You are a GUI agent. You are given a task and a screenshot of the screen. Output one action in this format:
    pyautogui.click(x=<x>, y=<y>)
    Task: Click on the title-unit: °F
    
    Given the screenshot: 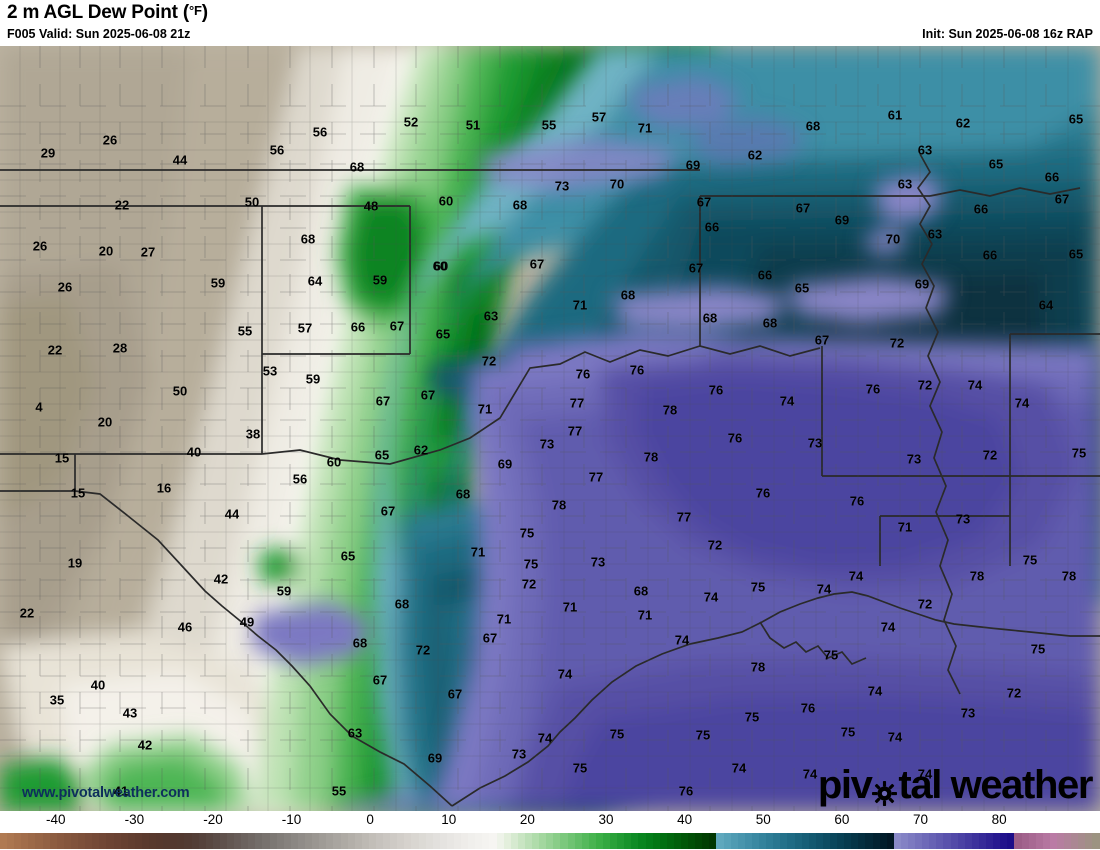 What is the action you would take?
    pyautogui.click(x=195, y=10)
    